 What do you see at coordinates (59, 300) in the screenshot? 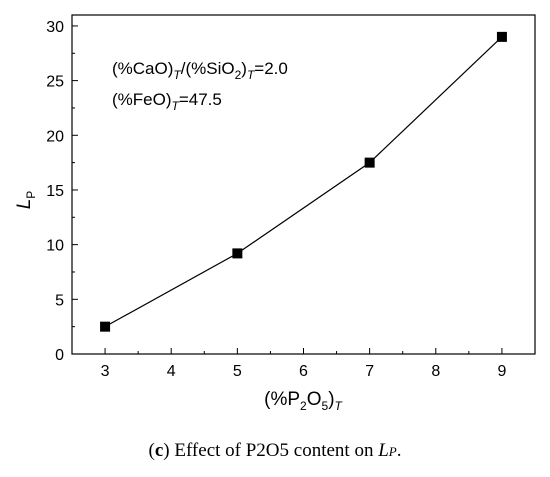
I see `y-tick-label: 5` at bounding box center [59, 300].